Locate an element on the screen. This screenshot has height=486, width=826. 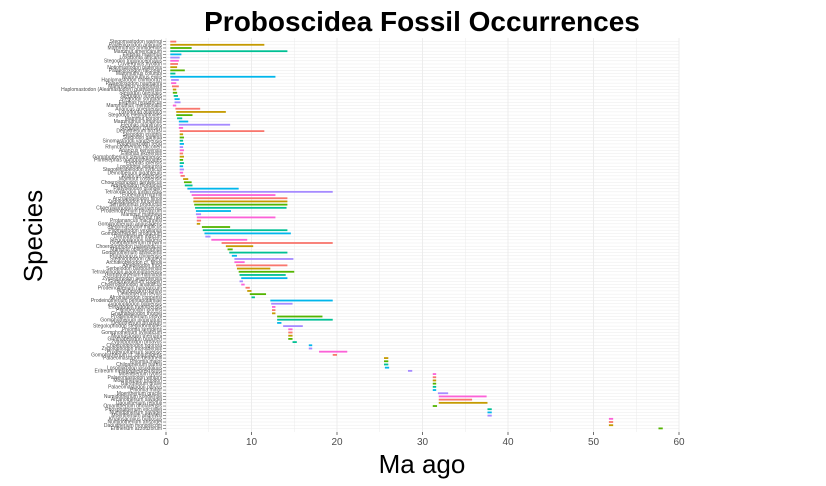
species-label: Numidotherium ansorgei is located at coordinates (135, 423).